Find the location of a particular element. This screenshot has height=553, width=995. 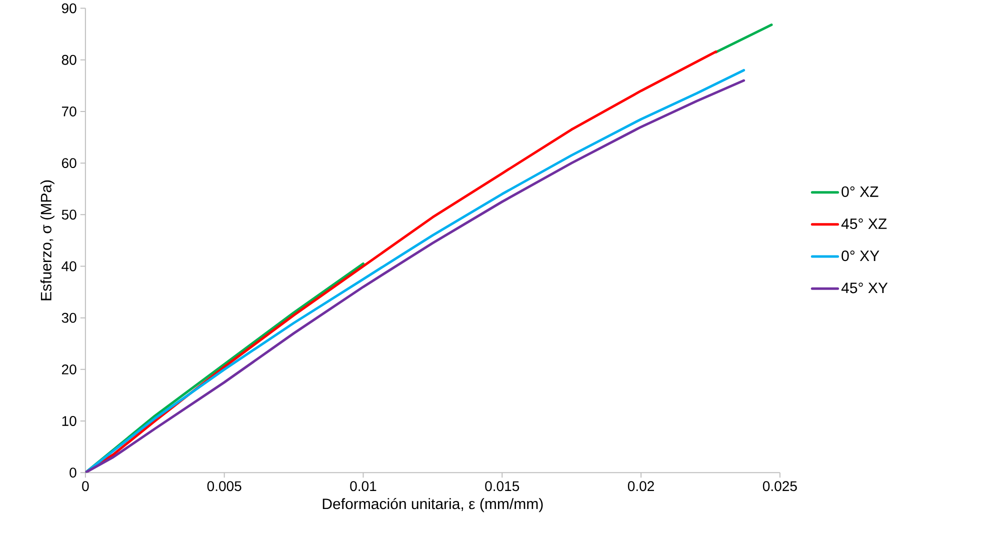

y-tick-label: 40 is located at coordinates (69, 266).